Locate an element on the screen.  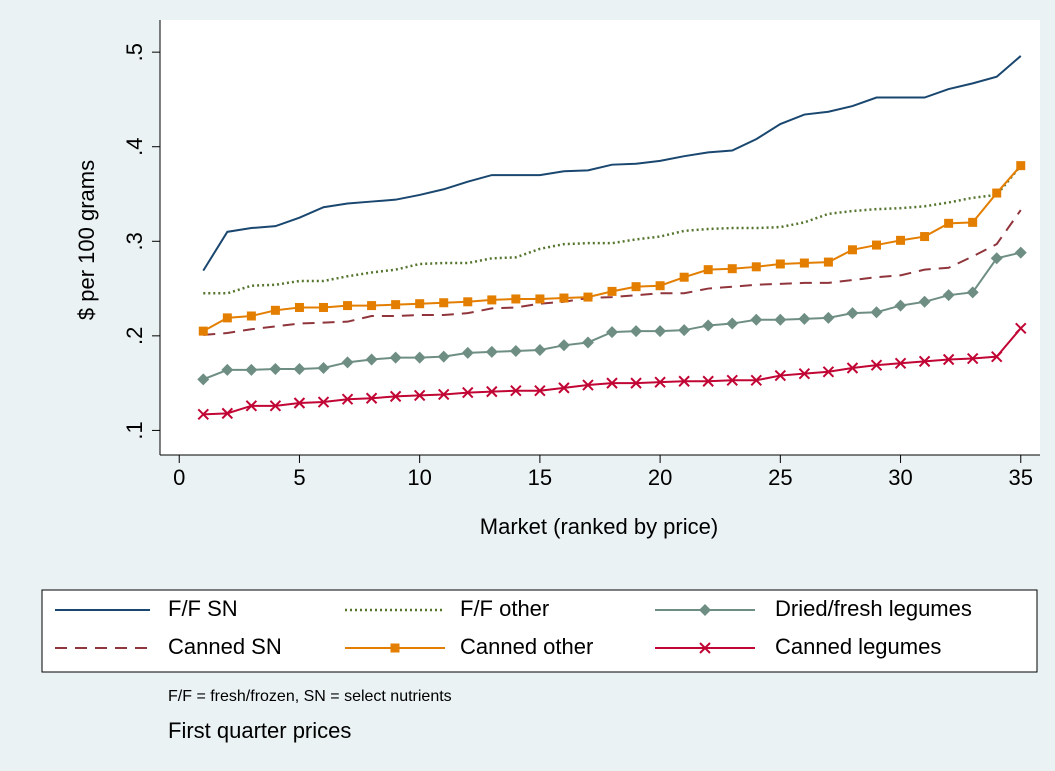
y-tick-label: .1 is located at coordinates (134, 430).